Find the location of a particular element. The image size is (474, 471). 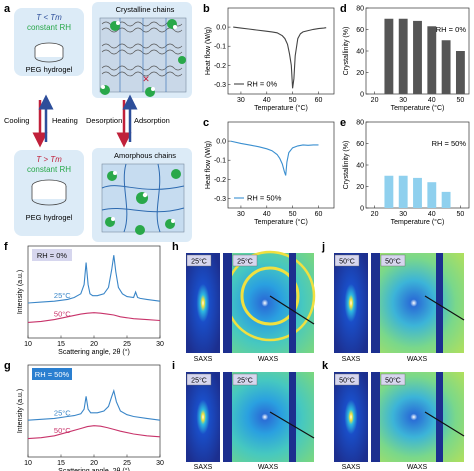

label-adsorption: Adsorption is located at coordinates (152, 120).